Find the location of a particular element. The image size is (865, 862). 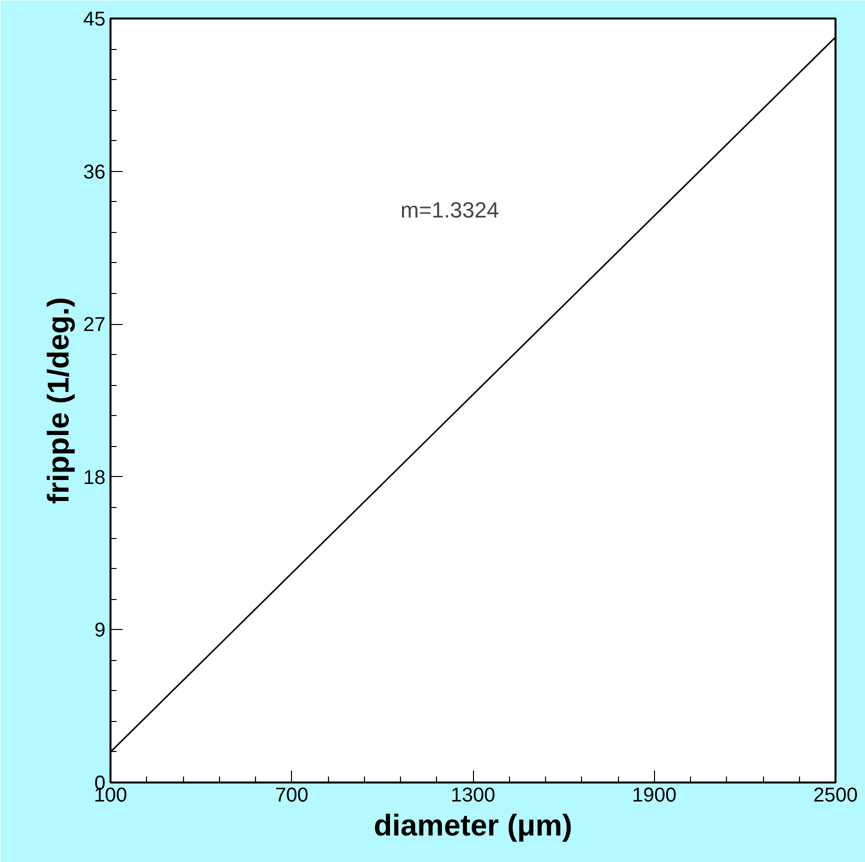

annotation: m=1.3324 is located at coordinates (449, 210).